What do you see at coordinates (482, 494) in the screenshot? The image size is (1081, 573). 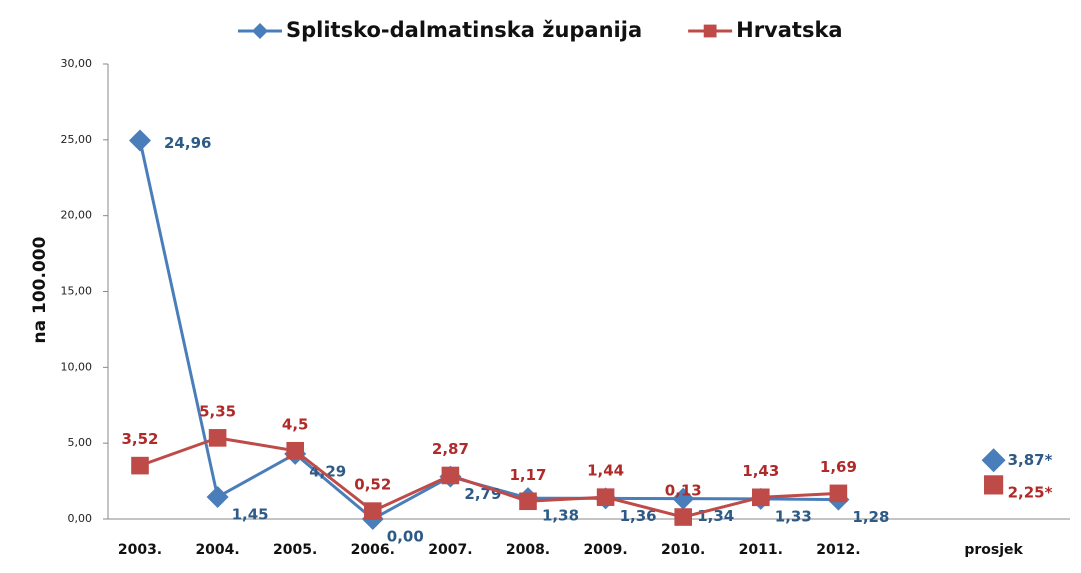 I see `value-label: 2,79` at bounding box center [482, 494].